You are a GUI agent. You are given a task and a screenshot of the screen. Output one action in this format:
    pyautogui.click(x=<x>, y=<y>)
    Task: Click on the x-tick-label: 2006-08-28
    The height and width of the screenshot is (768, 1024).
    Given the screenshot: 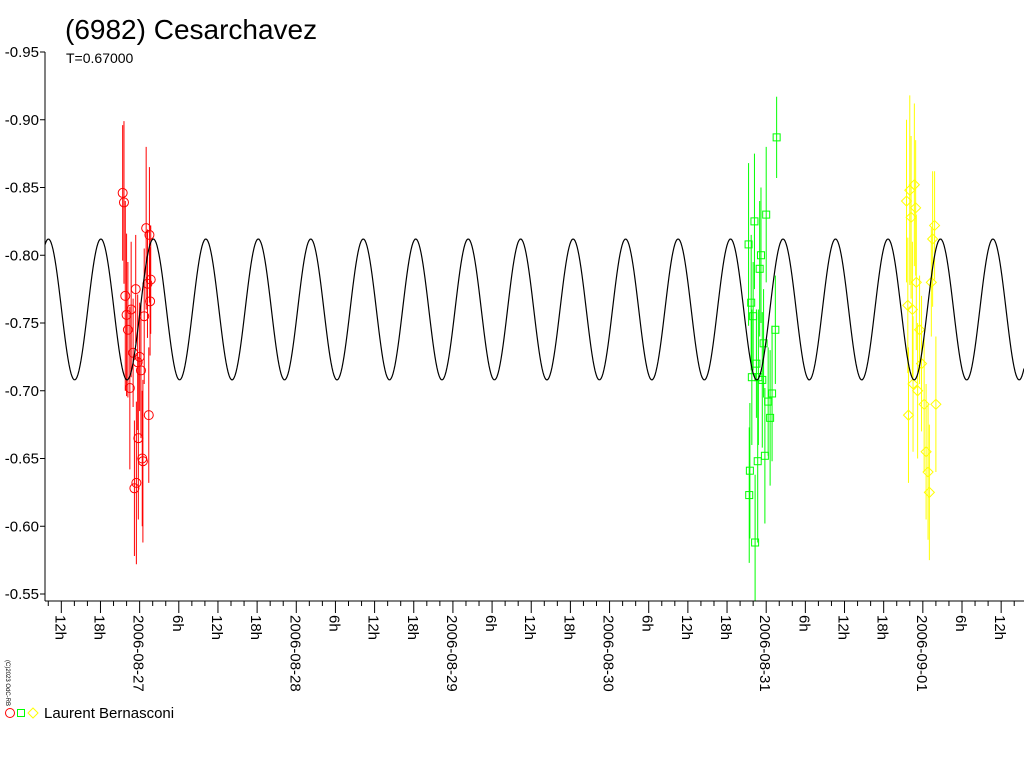 What is the action you would take?
    pyautogui.click(x=294, y=653)
    